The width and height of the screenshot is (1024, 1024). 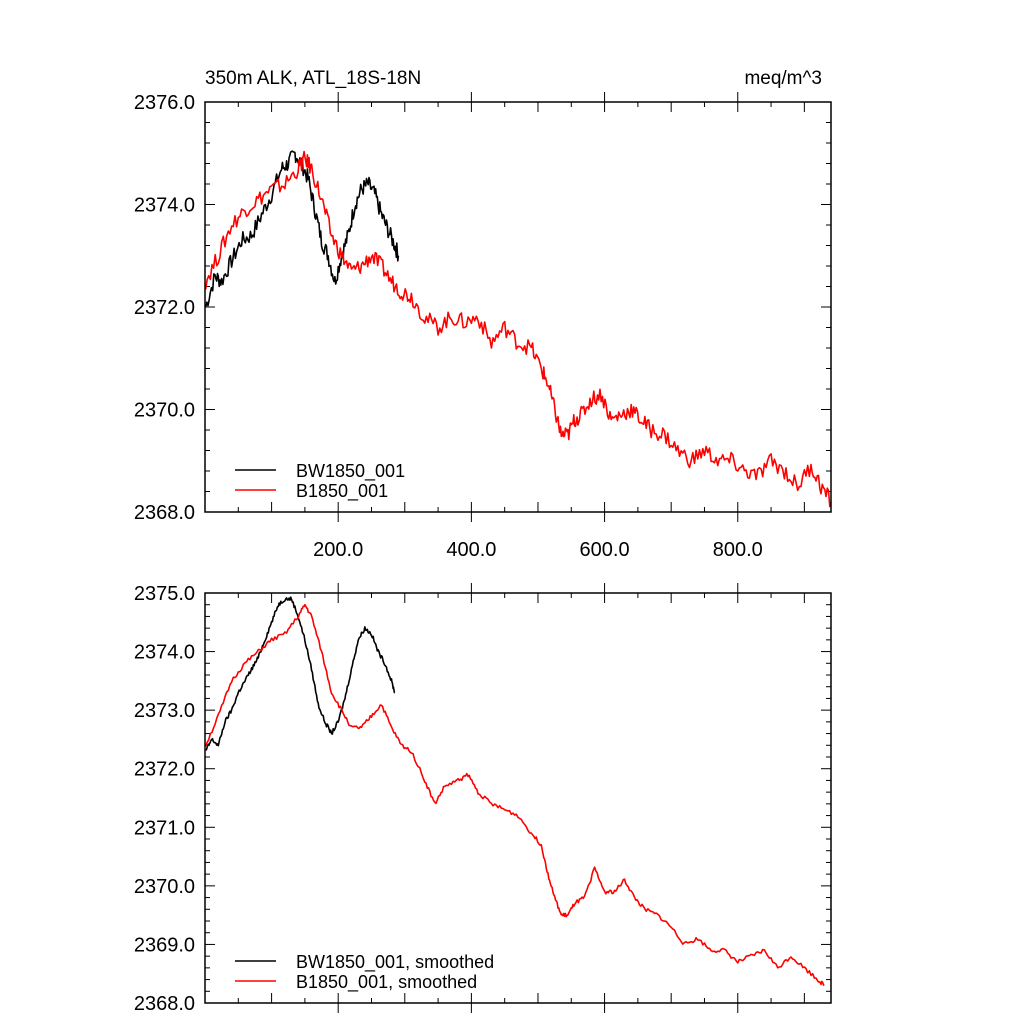 I want to click on top-panel-y-tick-labels: 2368.0 2370.0 2372.0 2374.0 2376.0, so click(x=164, y=308).